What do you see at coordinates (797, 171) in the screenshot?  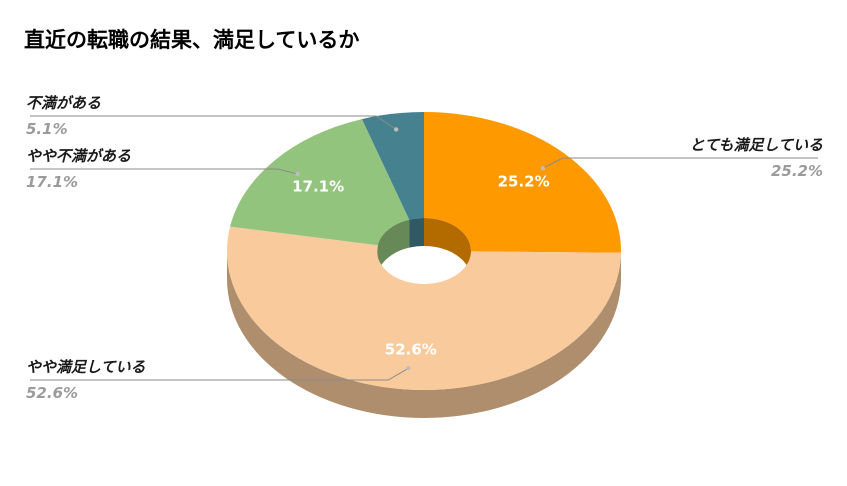 I see `slice-0-value-label: 25.2%` at bounding box center [797, 171].